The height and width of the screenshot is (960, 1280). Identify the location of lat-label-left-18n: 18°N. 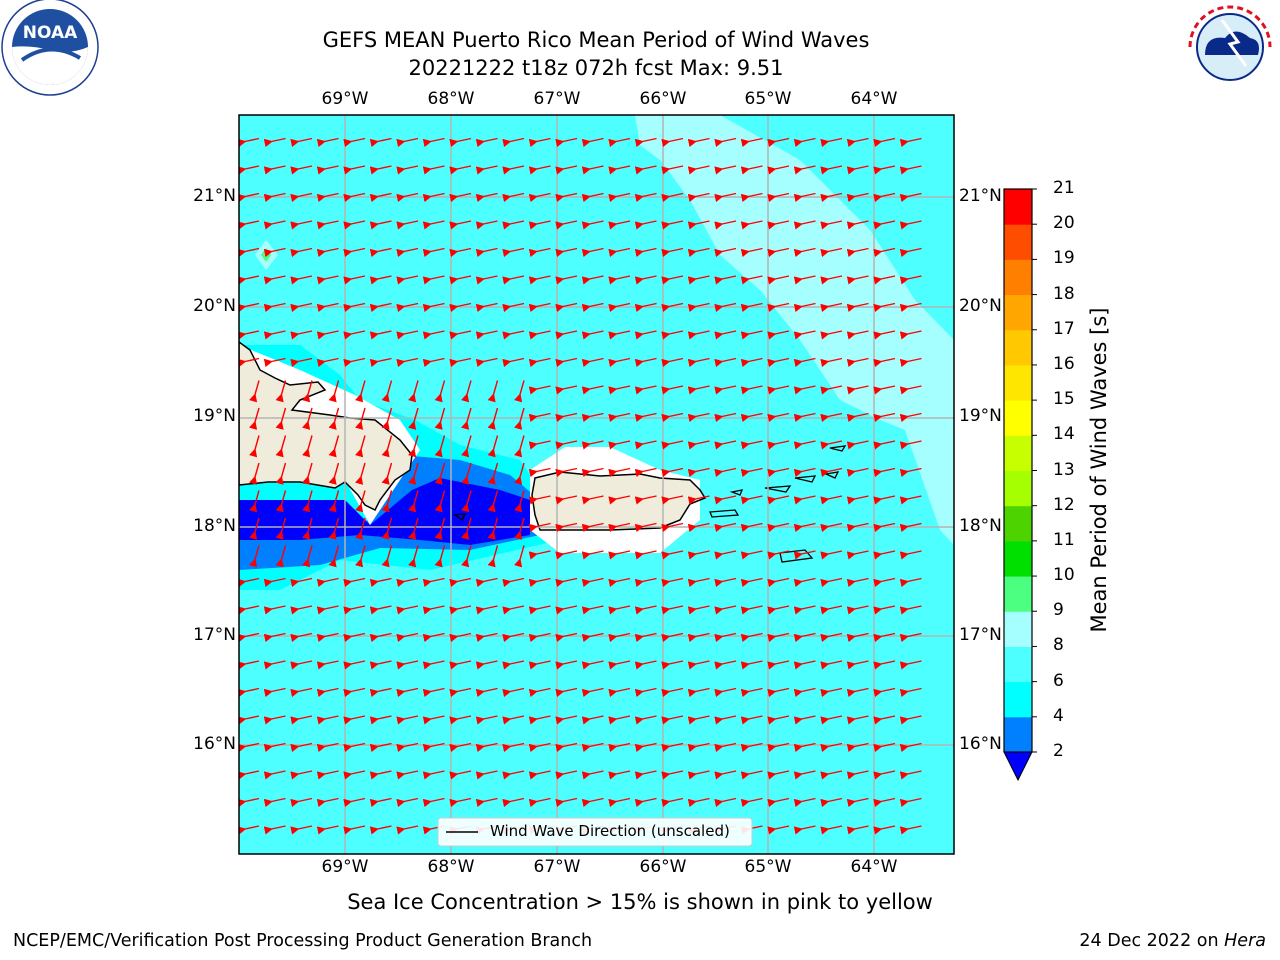
(214, 526).